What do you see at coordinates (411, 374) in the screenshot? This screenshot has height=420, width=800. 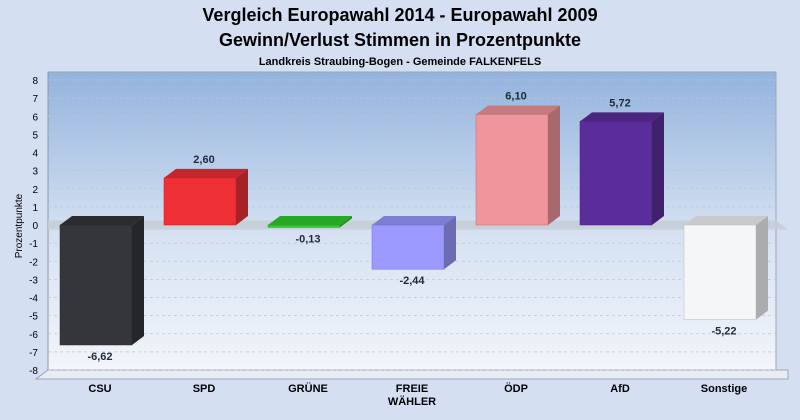 I see `plot-floor` at bounding box center [411, 374].